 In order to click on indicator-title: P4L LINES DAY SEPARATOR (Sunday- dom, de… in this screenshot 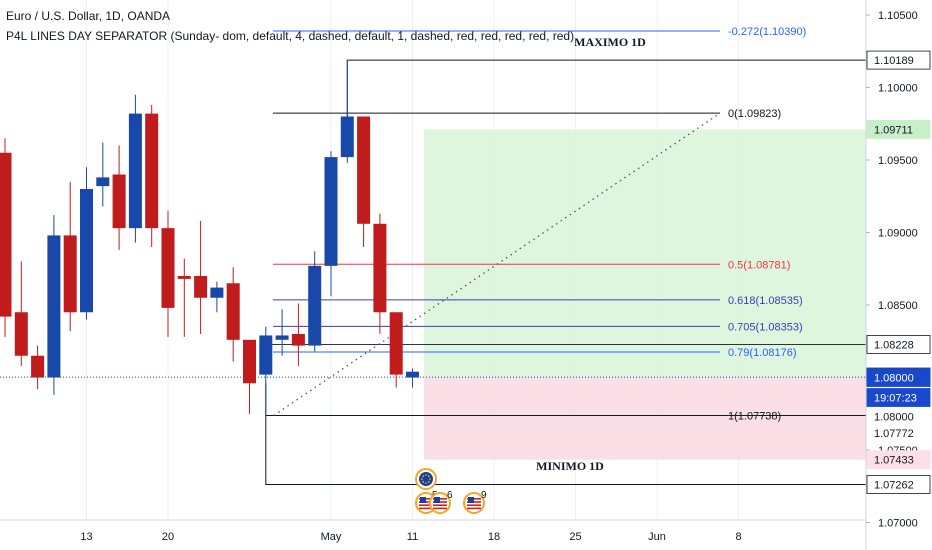, I will do `click(290, 36)`.